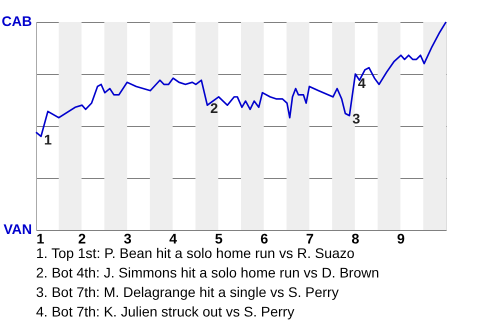  I want to click on text: 3. Bot 7th: M. Delagrange hit a single vs S. Perry, so click(187, 292).